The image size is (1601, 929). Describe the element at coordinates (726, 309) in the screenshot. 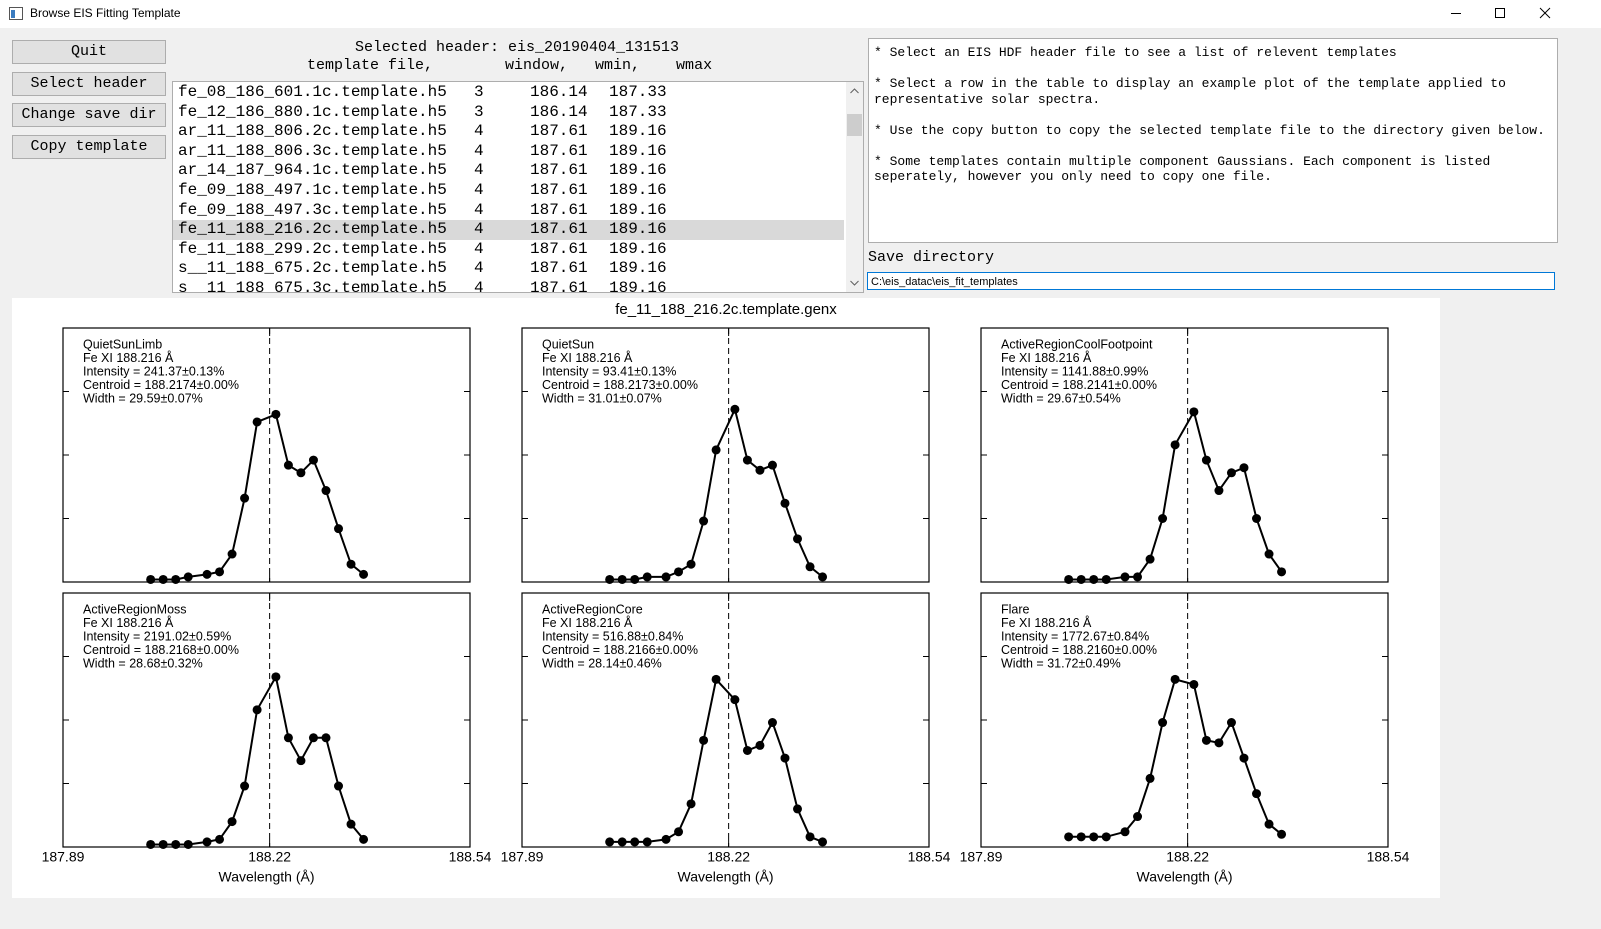

I see `figure-title: fe_11_188_216.2c.template.genx` at that location.